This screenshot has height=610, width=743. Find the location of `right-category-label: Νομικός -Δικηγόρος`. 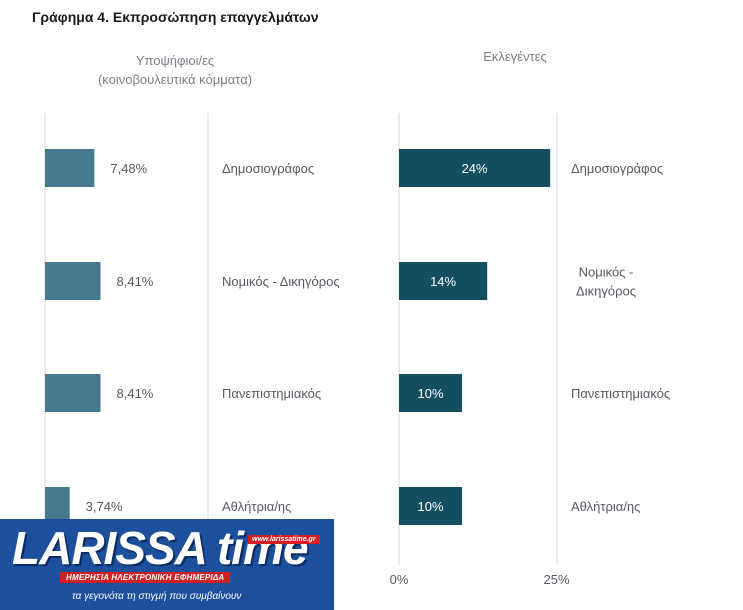

right-category-label: Νομικός -Δικηγόρος is located at coordinates (606, 282).